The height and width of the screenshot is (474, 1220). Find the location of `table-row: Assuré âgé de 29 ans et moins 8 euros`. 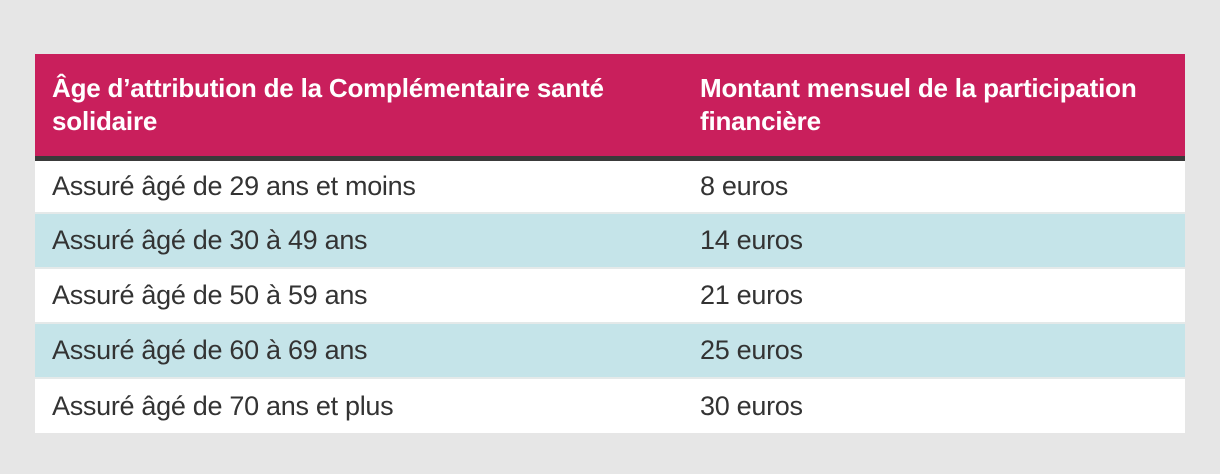

table-row: Assuré âgé de 29 ans et moins 8 euros is located at coordinates (610, 185).